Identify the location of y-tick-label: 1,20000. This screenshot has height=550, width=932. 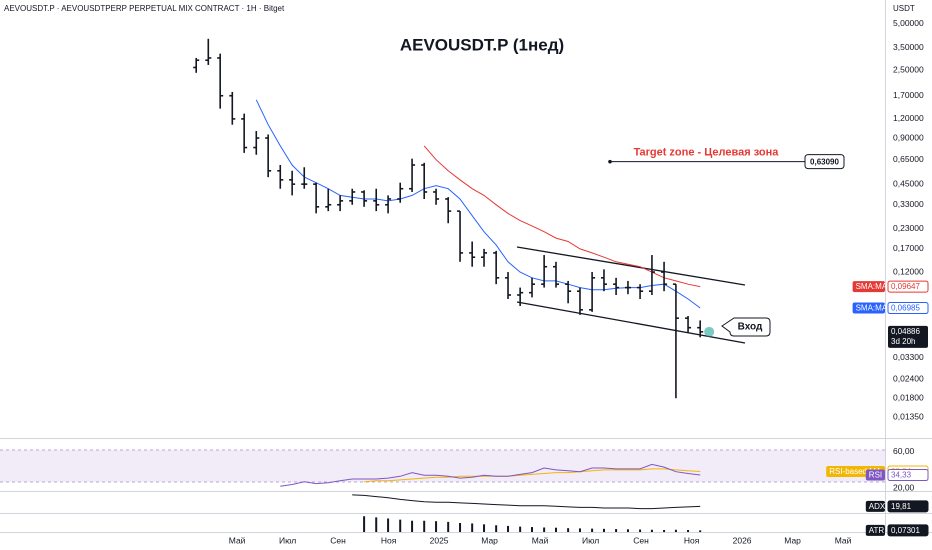
(908, 118).